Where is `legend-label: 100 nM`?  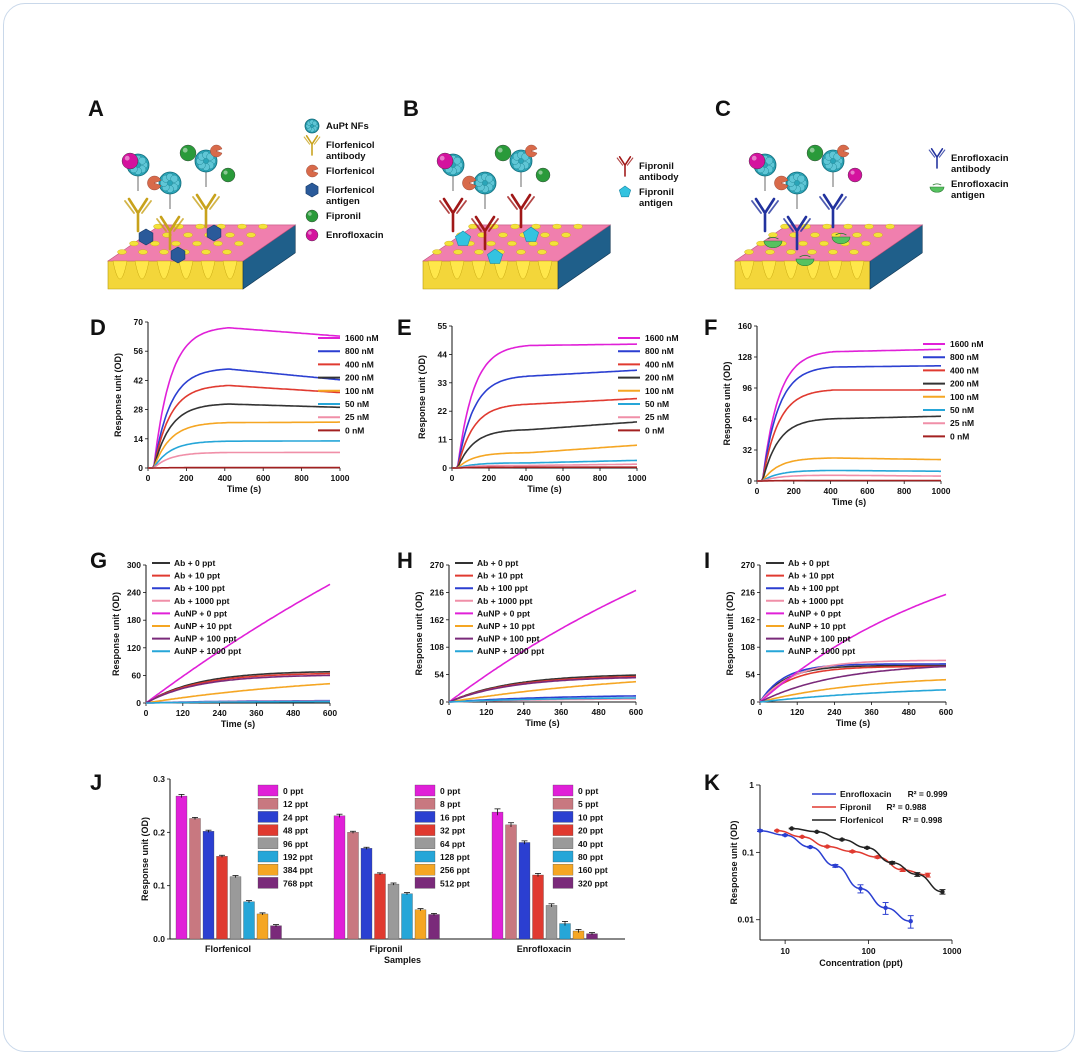
legend-label: 100 nM is located at coordinates (659, 391).